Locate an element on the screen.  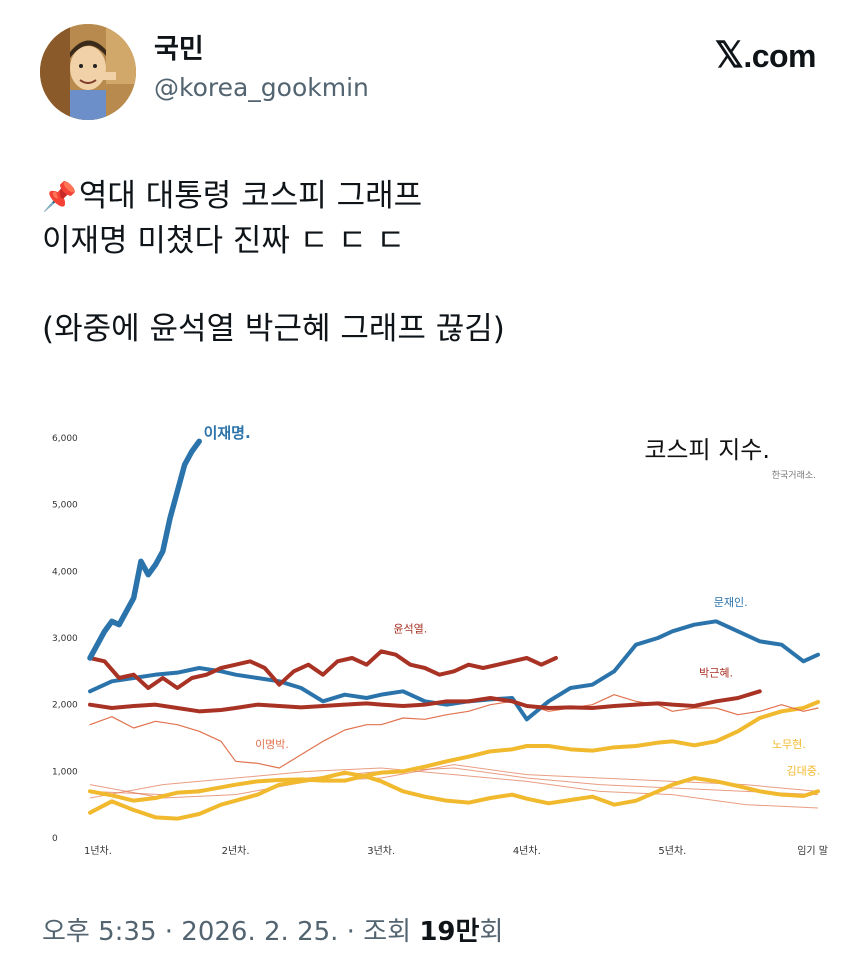
views-suffix: 회 is located at coordinates (491, 932).